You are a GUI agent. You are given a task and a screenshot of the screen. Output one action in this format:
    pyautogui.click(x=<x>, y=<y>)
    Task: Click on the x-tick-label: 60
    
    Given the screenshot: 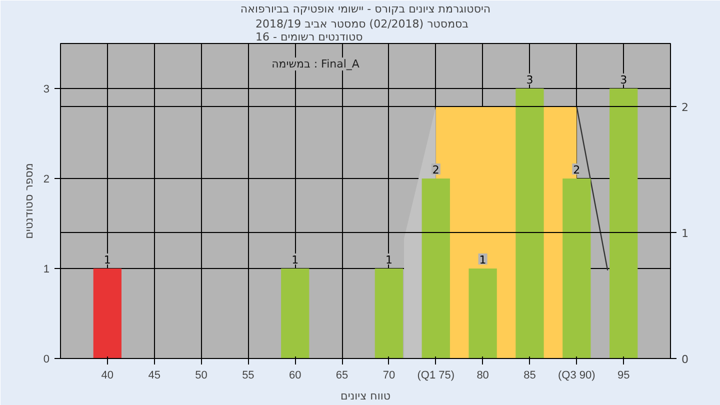 What is the action you would take?
    pyautogui.click(x=295, y=376)
    